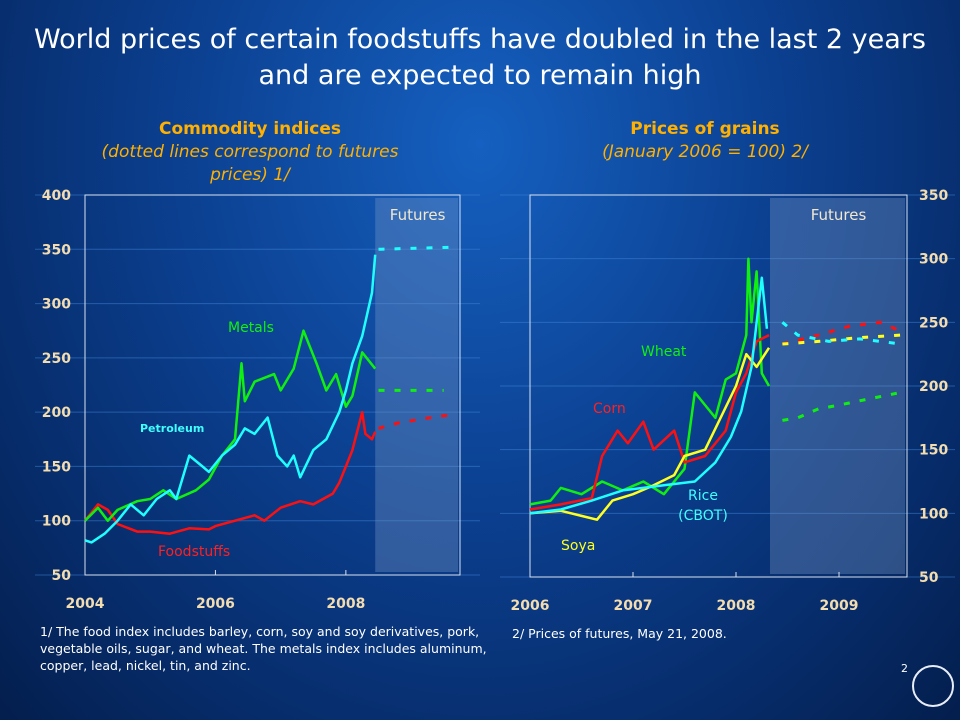 Image resolution: width=960 pixels, height=720 pixels. Describe the element at coordinates (904, 668) in the screenshot. I see `page-number: 2` at that location.